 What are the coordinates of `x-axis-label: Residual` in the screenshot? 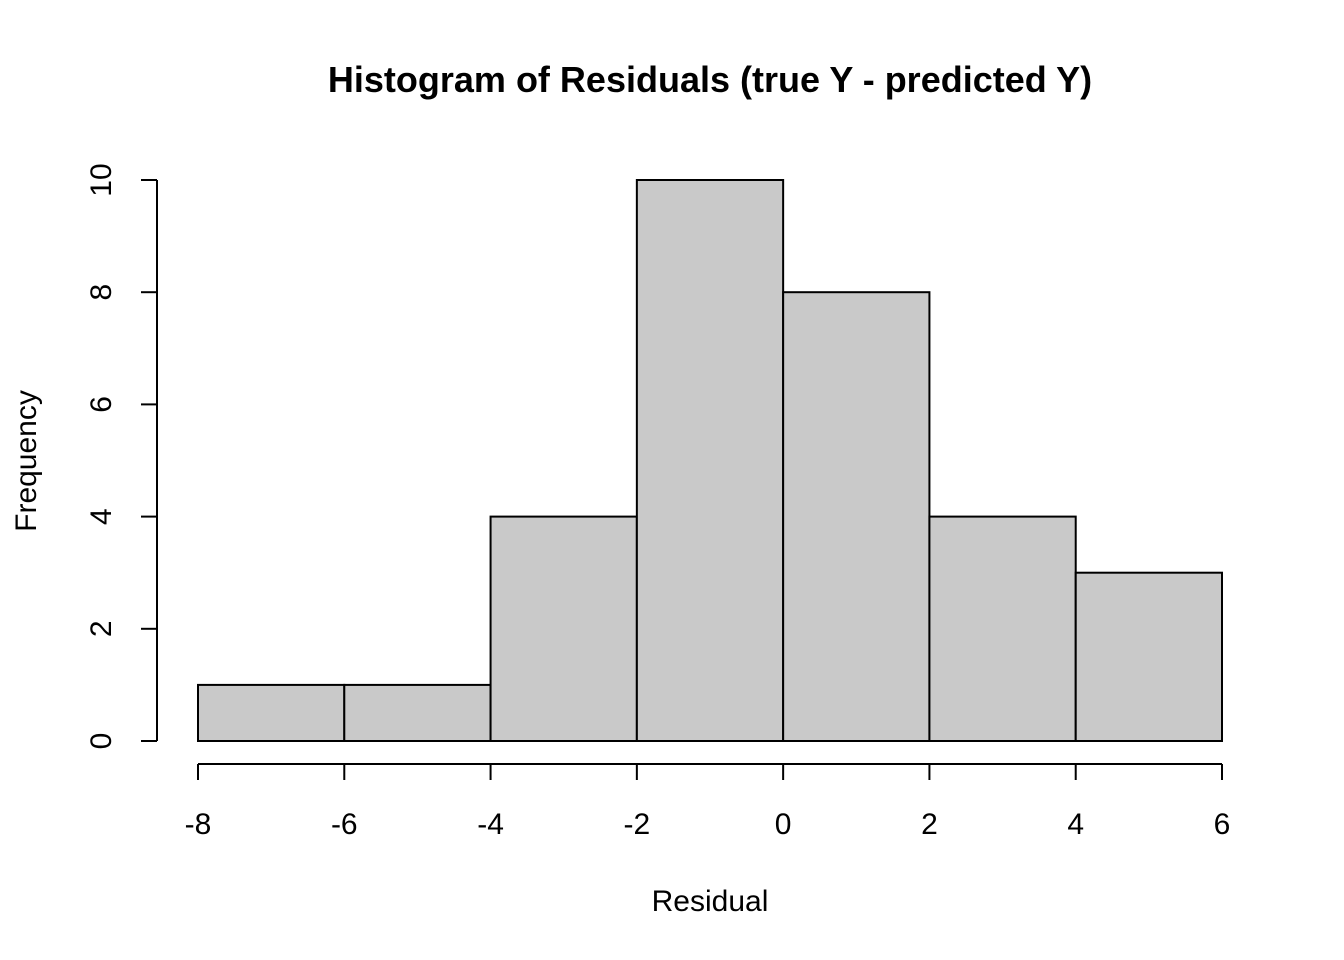 It's located at (710, 901).